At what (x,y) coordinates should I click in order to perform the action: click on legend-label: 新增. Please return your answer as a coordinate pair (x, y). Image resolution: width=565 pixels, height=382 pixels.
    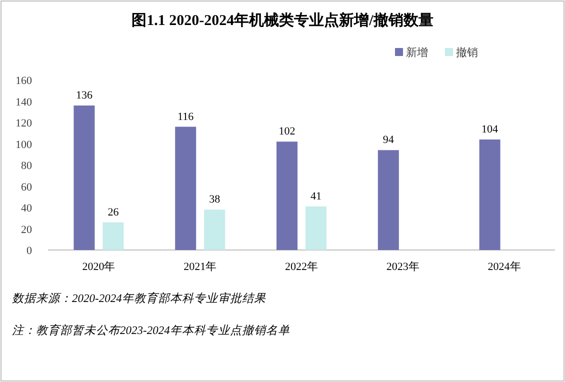
    Looking at the image, I should click on (417, 52).